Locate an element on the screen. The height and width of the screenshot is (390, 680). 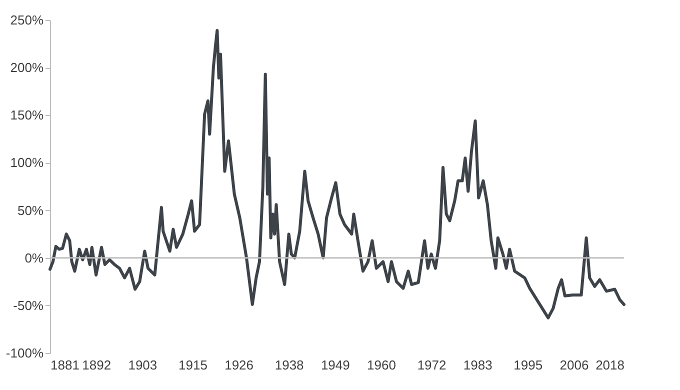
x-tick-label: 1881 is located at coordinates (65, 365).